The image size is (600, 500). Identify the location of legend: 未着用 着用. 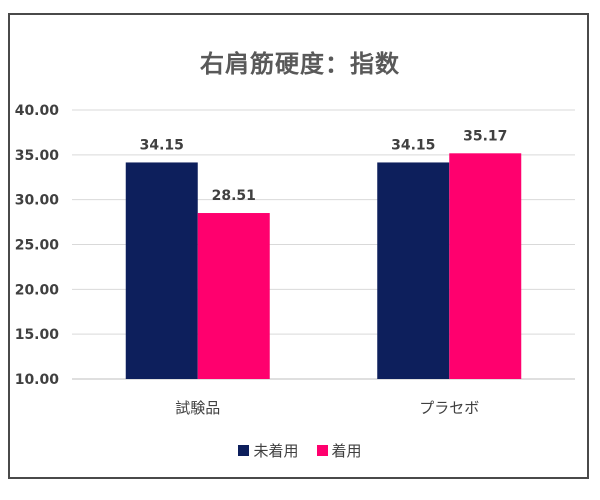
(300, 450).